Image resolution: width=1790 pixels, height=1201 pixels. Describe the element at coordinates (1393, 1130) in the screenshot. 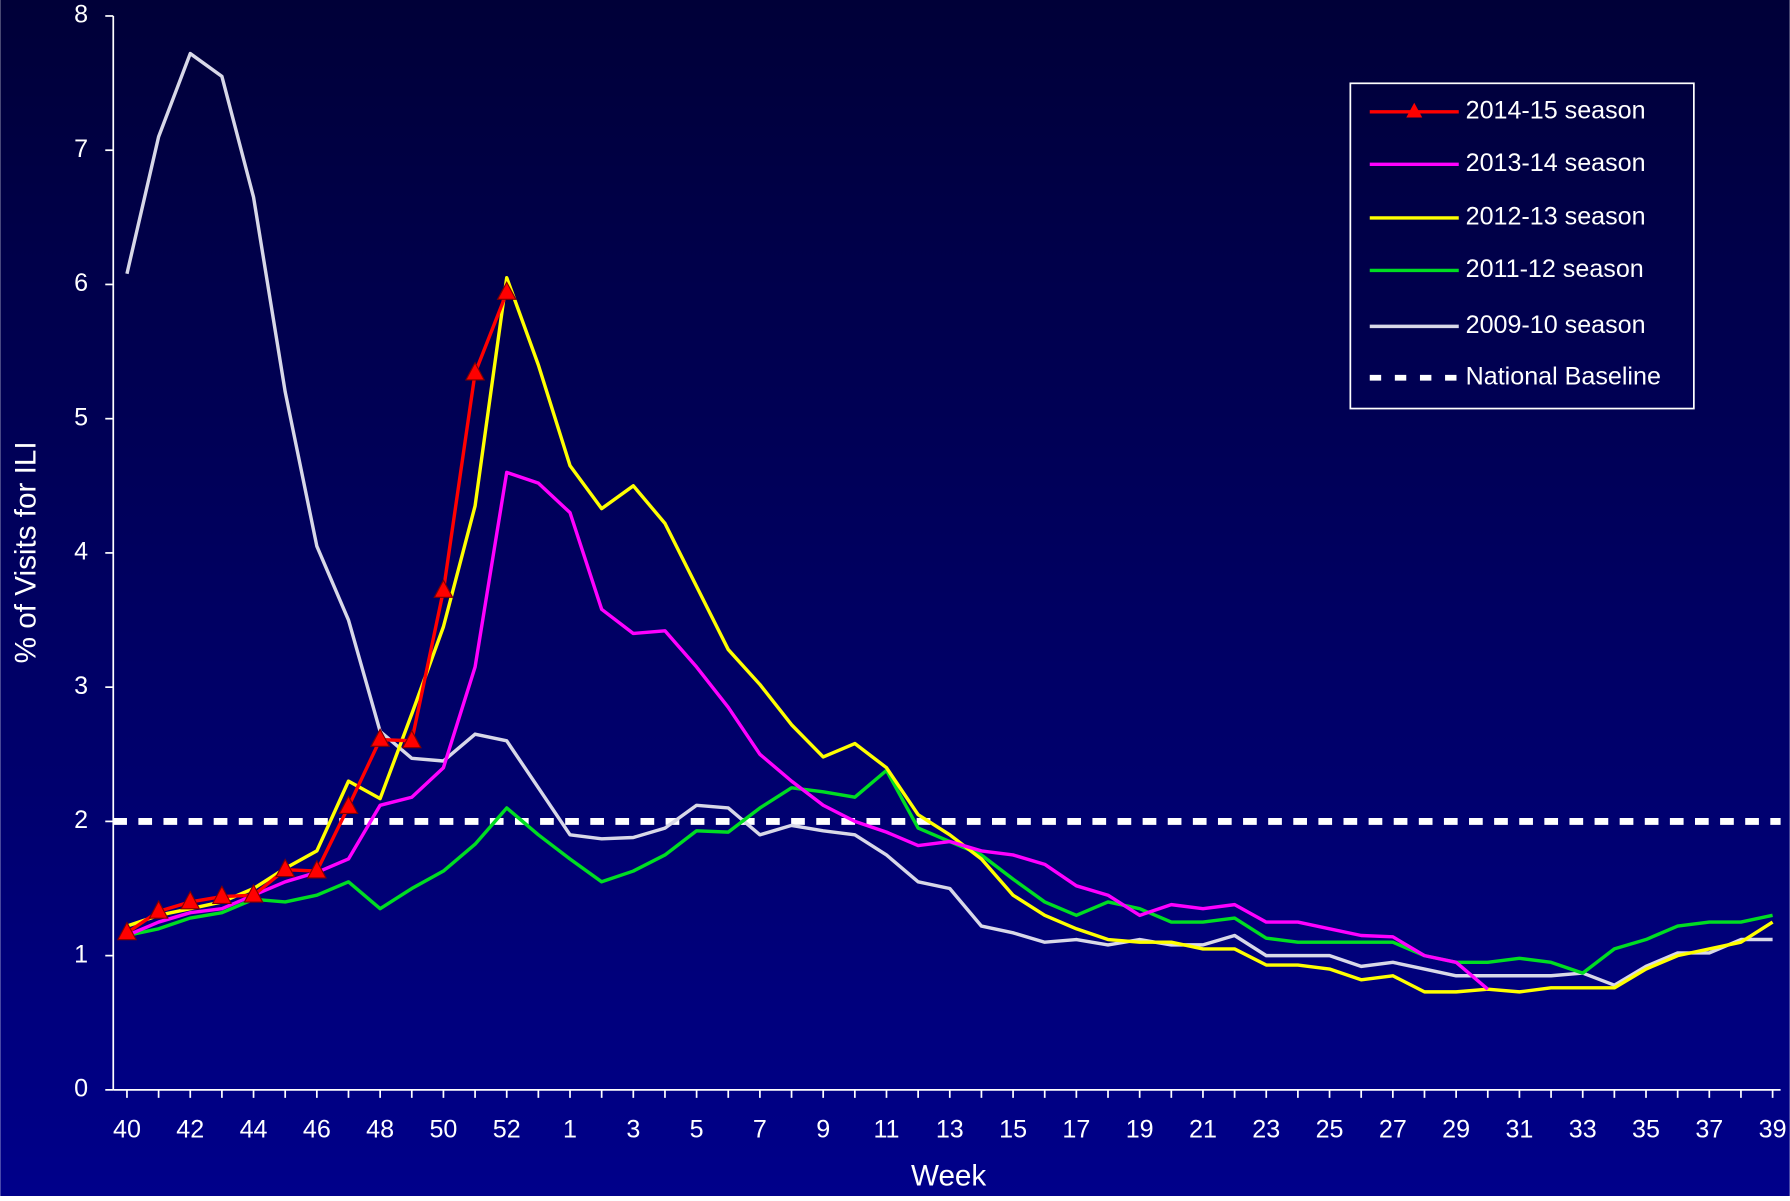

I see `x-tick-label: 27` at that location.